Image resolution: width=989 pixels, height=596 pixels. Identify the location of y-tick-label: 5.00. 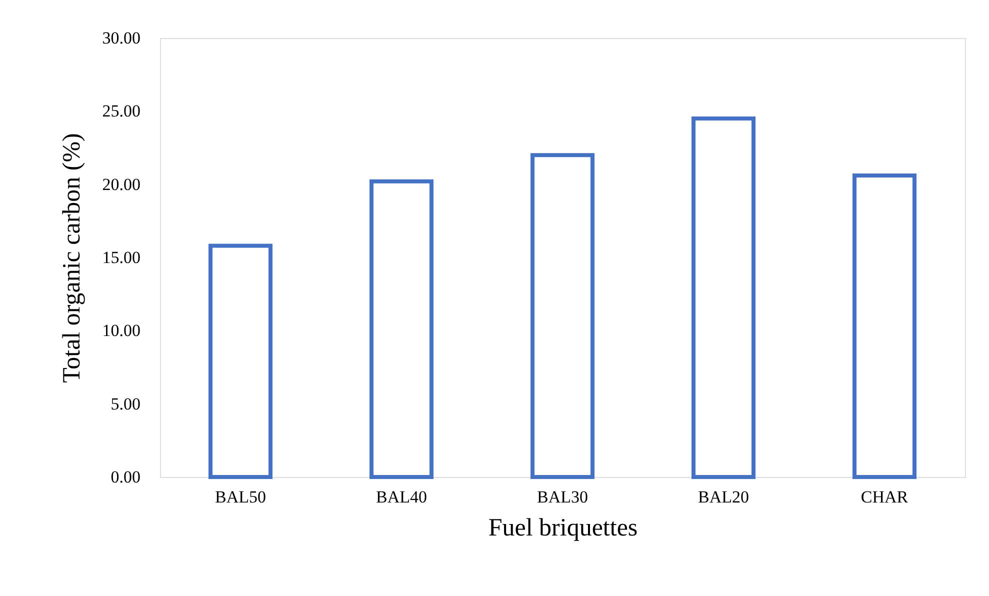
(125, 404).